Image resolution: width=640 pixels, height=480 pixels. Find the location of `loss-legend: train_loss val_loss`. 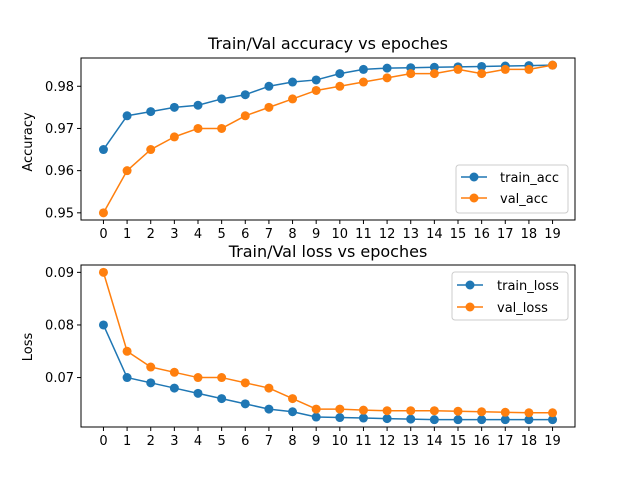

loss-legend: train_loss val_loss is located at coordinates (510, 296).